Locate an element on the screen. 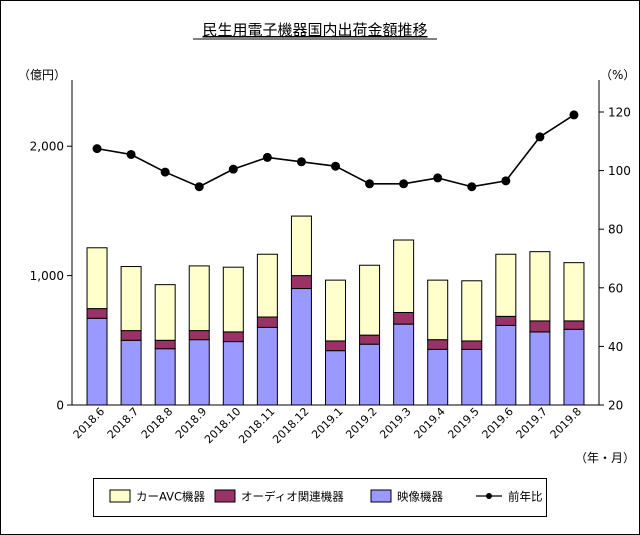 This screenshot has width=640, height=535. left-tick-label: 1,000 is located at coordinates (47, 276).